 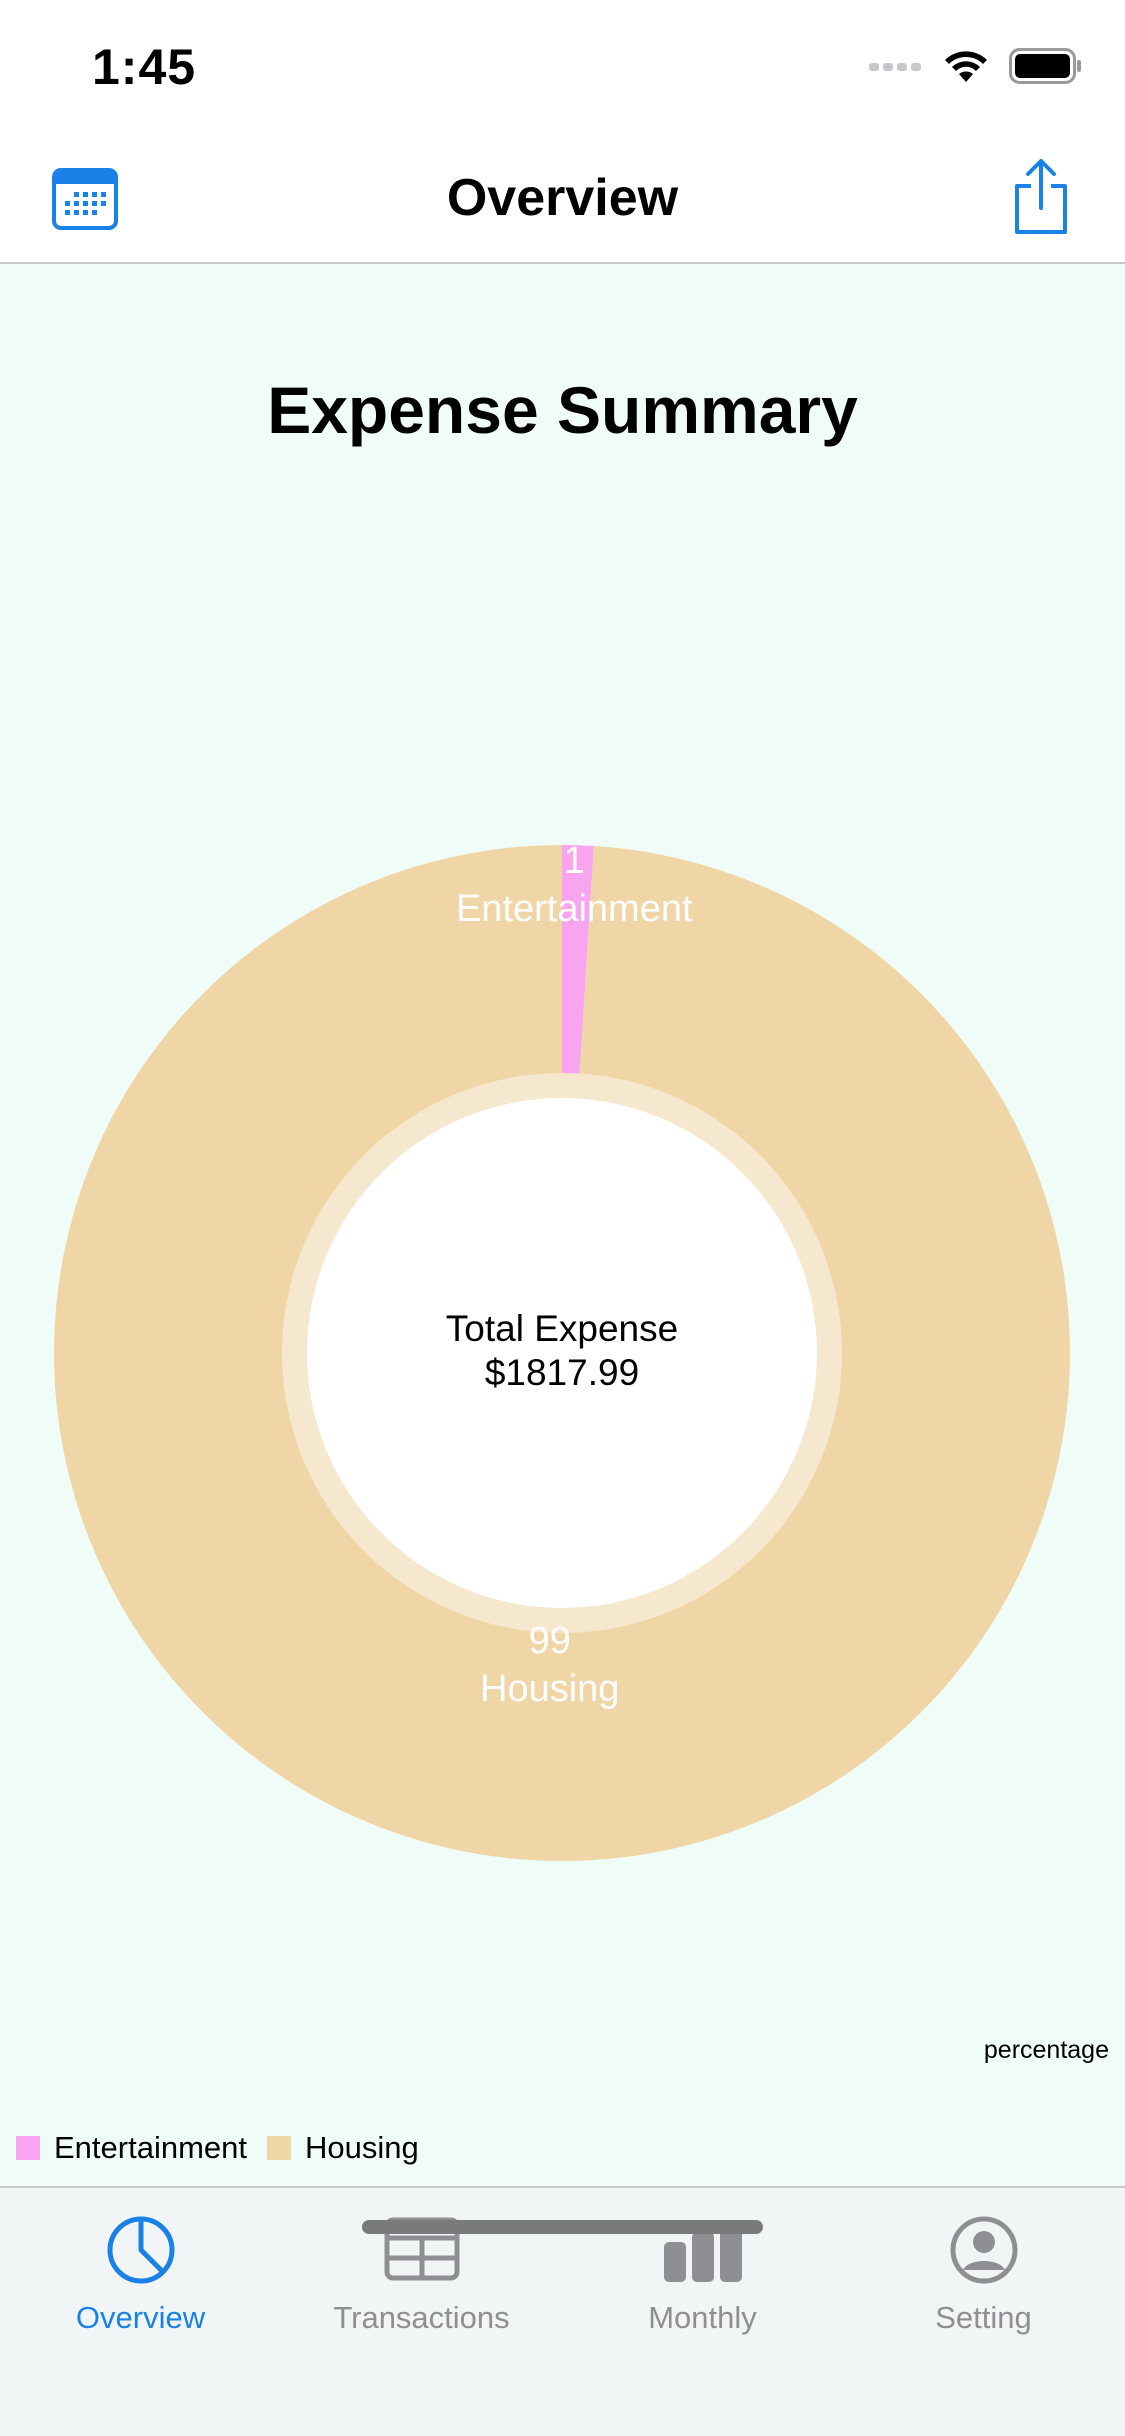 I want to click on bar-chart-icon, so click(x=702, y=2251).